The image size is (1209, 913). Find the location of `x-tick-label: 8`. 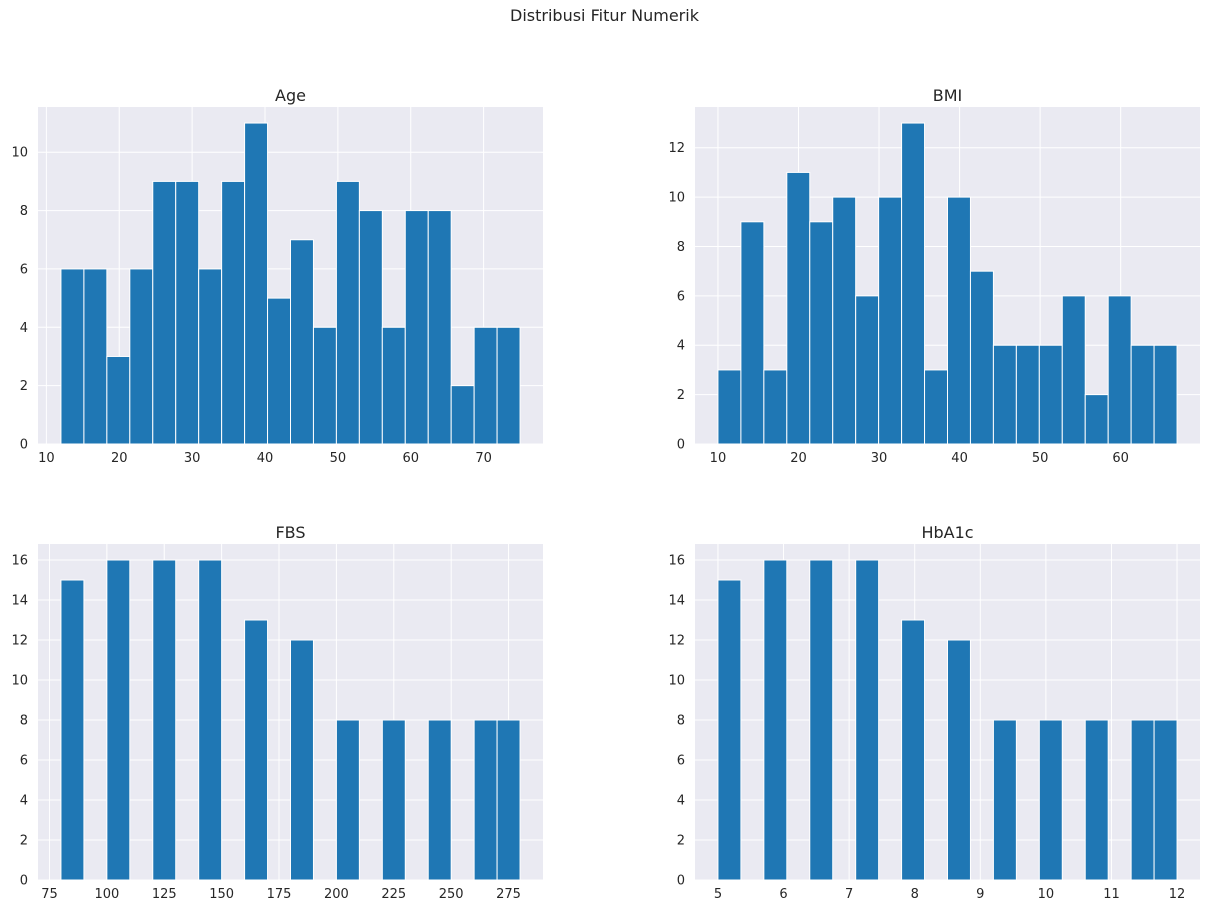

x-tick-label: 8 is located at coordinates (915, 894).